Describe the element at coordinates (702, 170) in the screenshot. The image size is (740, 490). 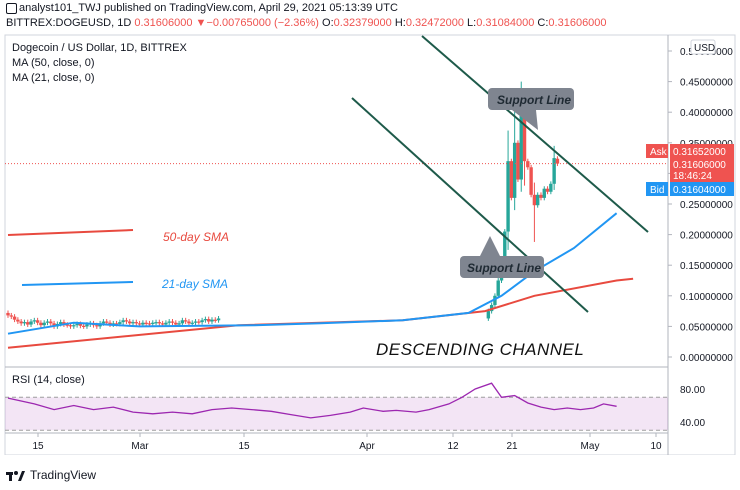
I see `last-label-group: 0.31606000 18:46:24` at that location.